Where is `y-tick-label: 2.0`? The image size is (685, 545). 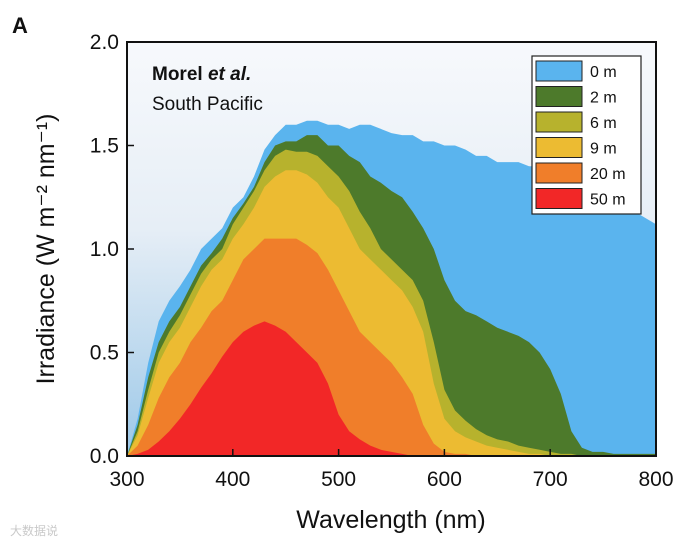 y-tick-label: 2.0 is located at coordinates (104, 42).